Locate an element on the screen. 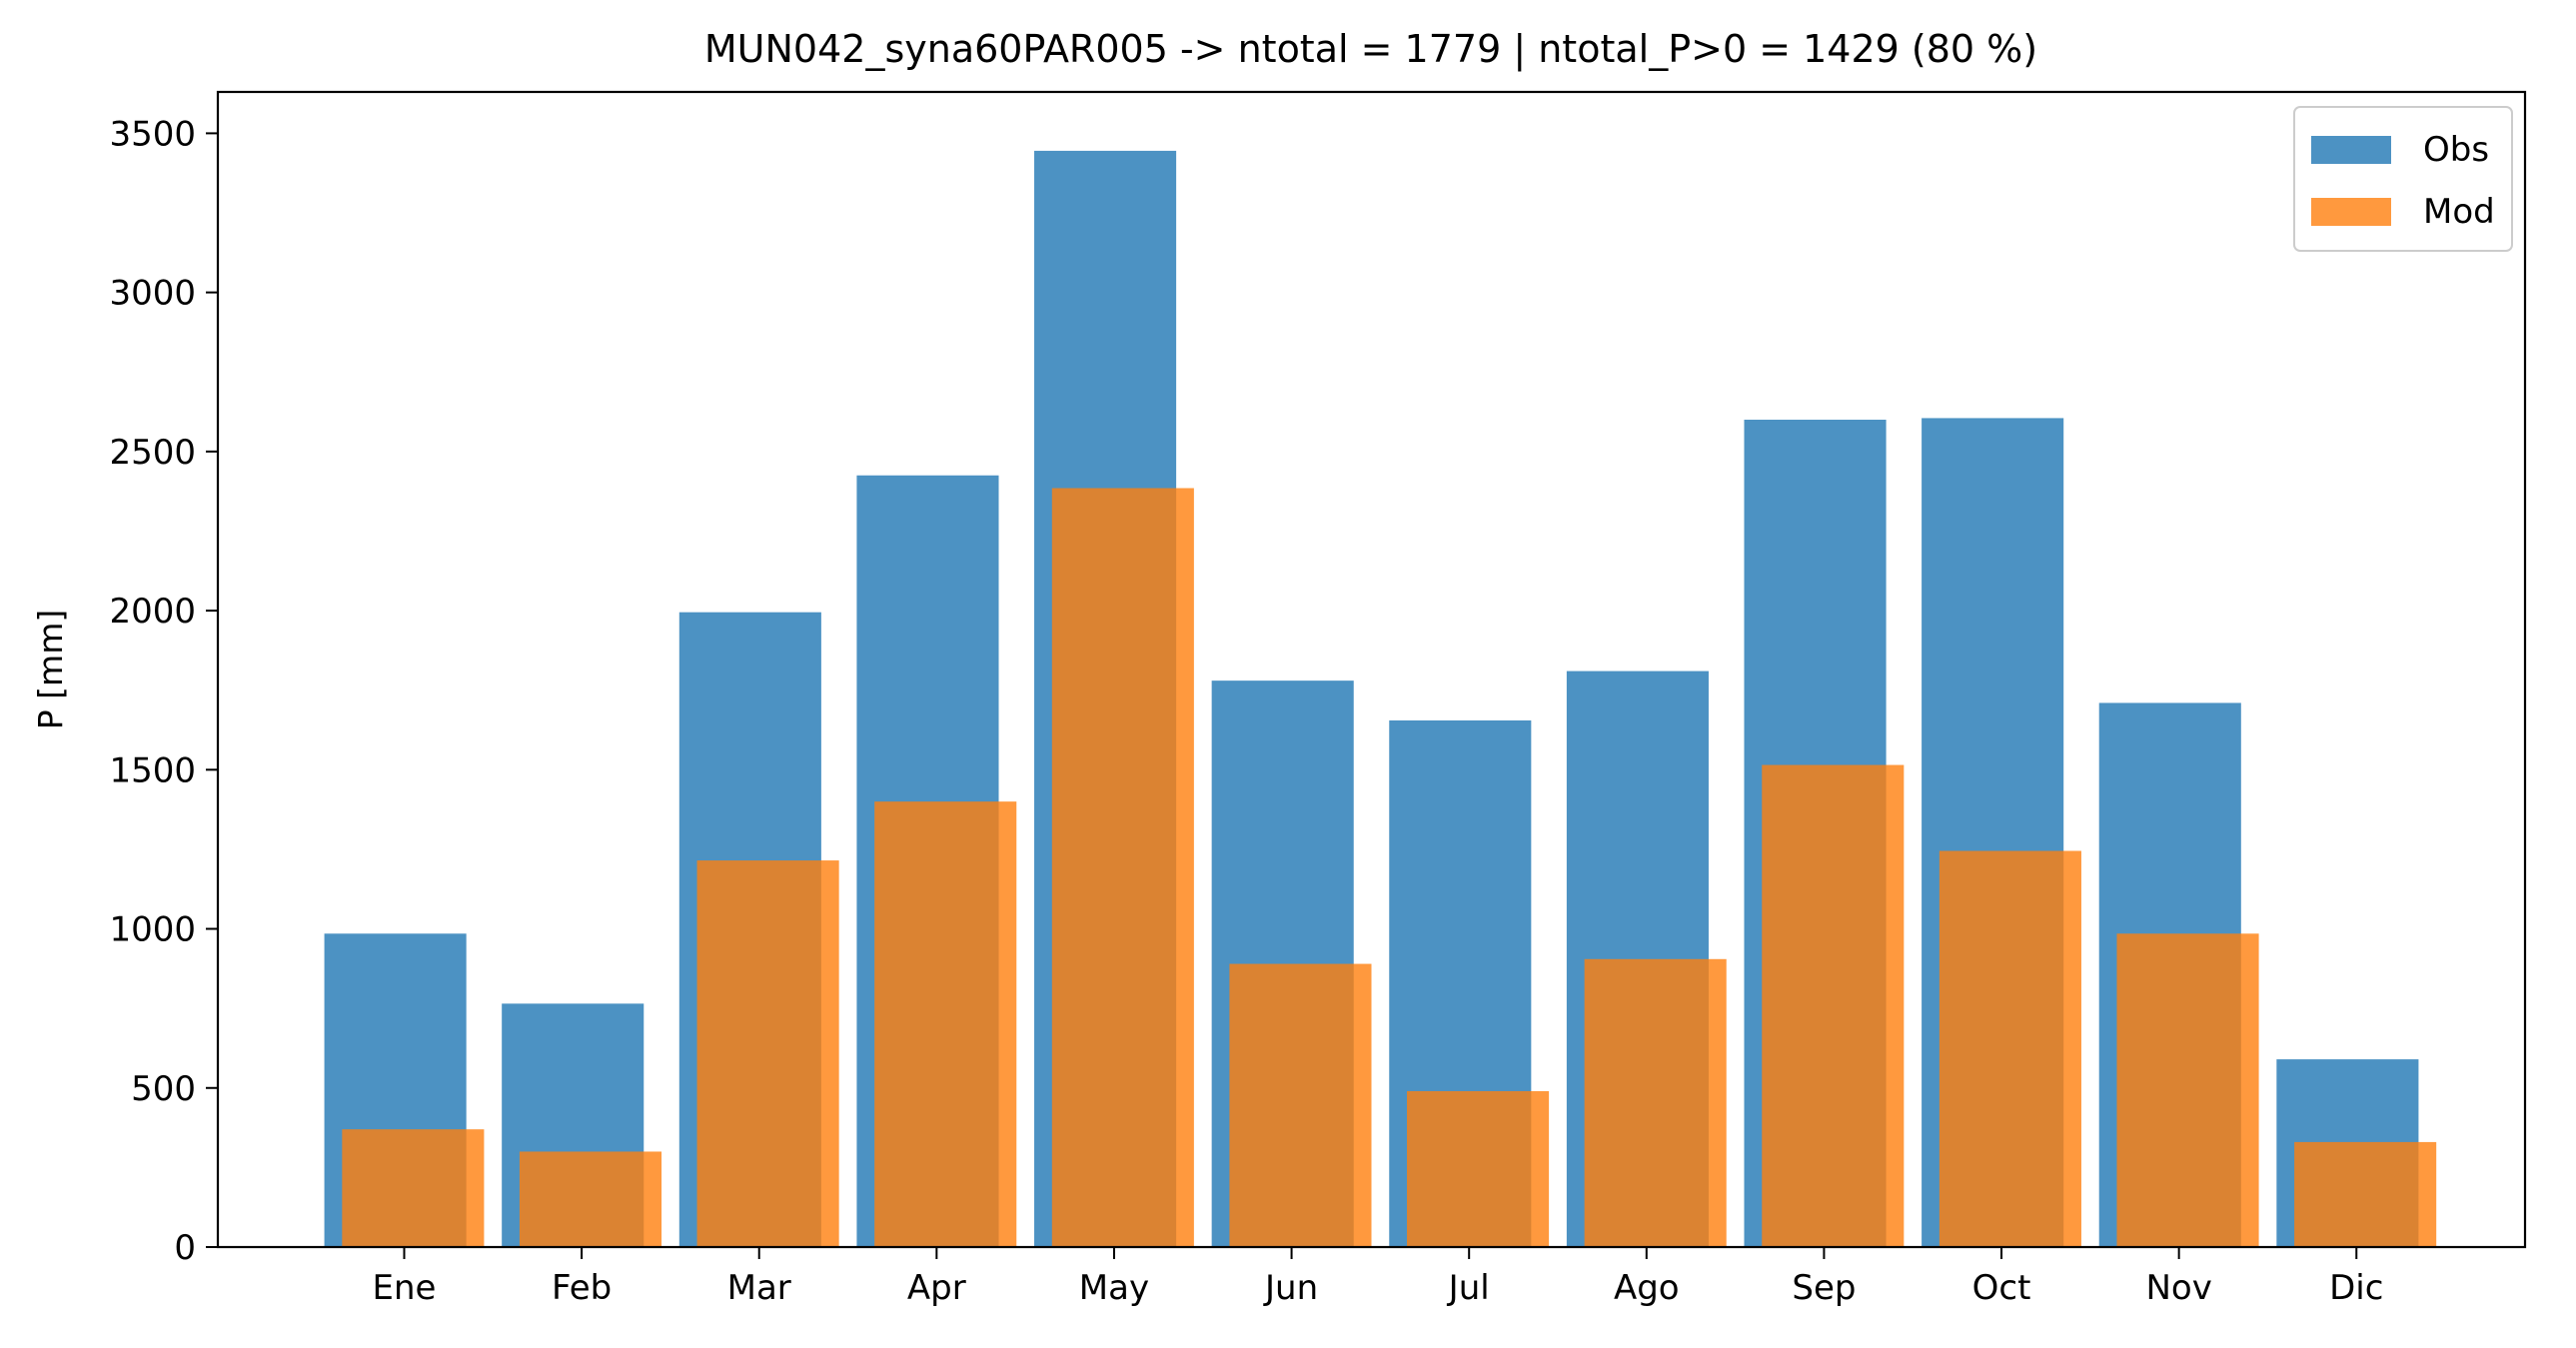  bar-mod-may is located at coordinates (1122, 868).